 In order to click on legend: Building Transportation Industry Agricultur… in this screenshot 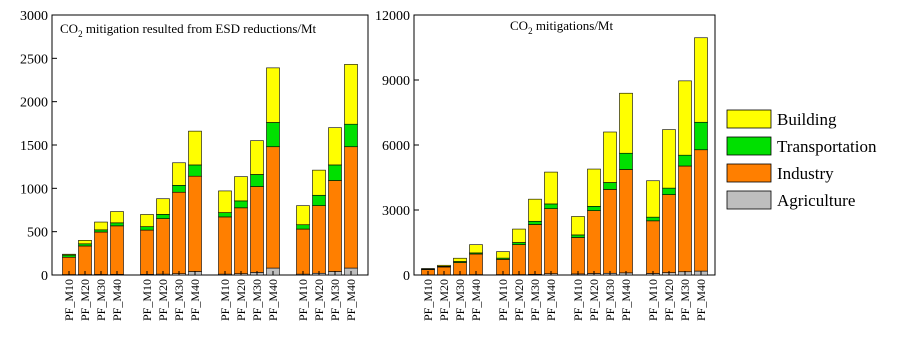, I will do `click(801, 159)`.